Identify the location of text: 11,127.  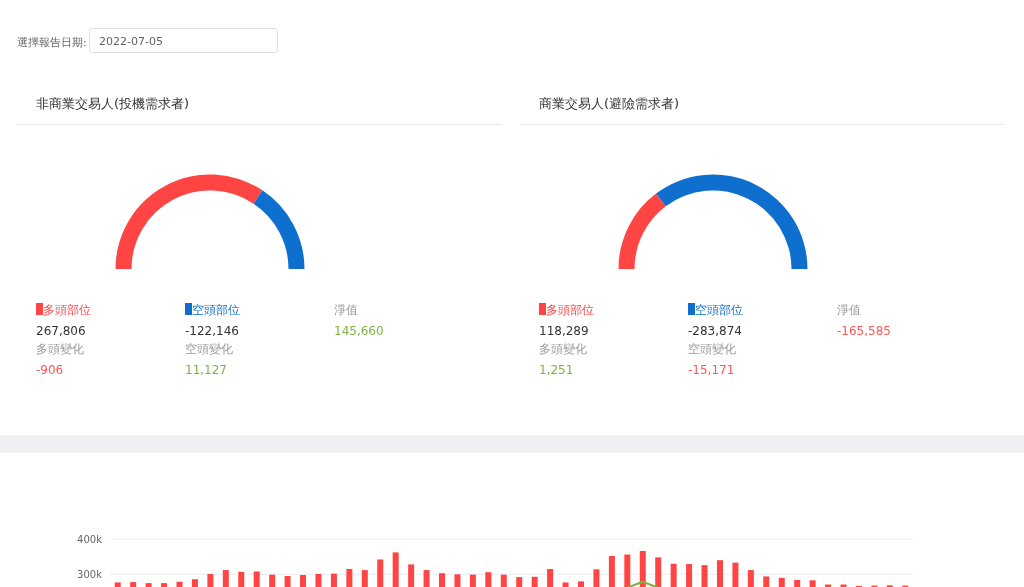
(206, 370).